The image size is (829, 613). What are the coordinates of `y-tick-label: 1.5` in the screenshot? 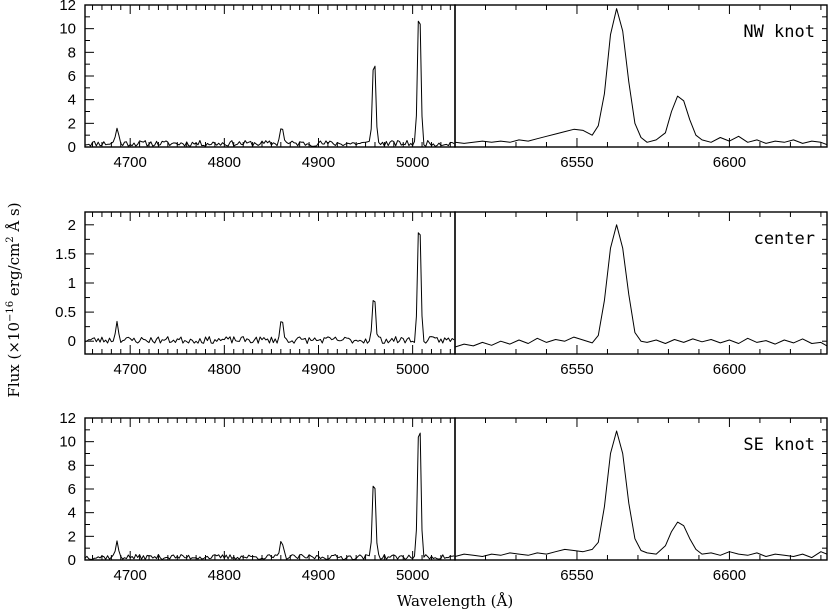 It's located at (65, 254).